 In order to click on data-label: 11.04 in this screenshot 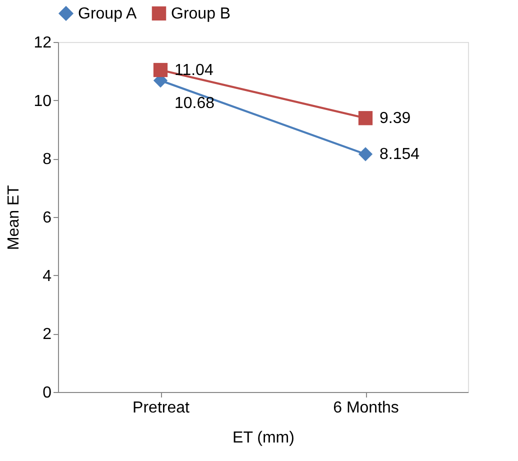, I will do `click(194, 70)`.